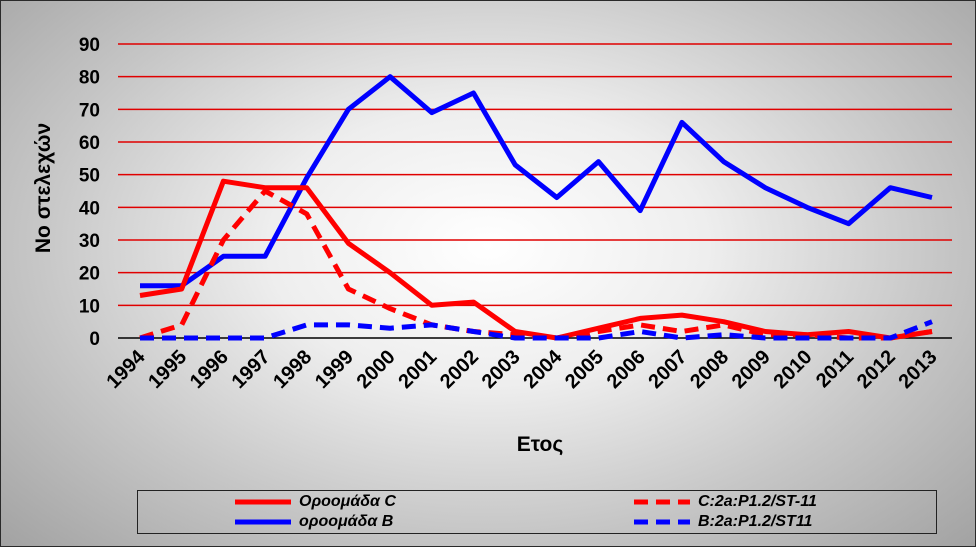 Image resolution: width=976 pixels, height=547 pixels. Describe the element at coordinates (417, 369) in the screenshot. I see `x-tick-label: 2001` at that location.